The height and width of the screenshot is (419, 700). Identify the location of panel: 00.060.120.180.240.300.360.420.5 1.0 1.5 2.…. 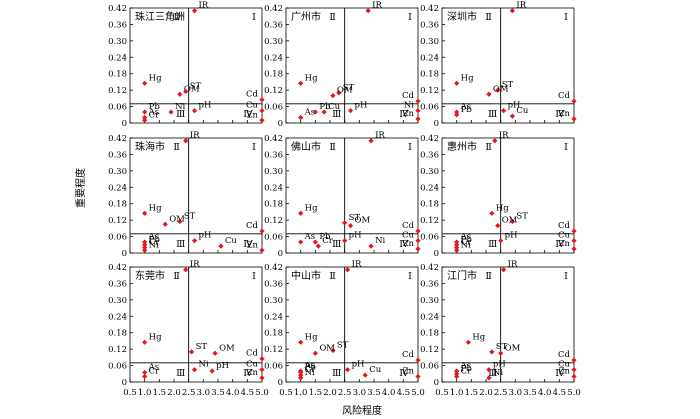
(188, 329).